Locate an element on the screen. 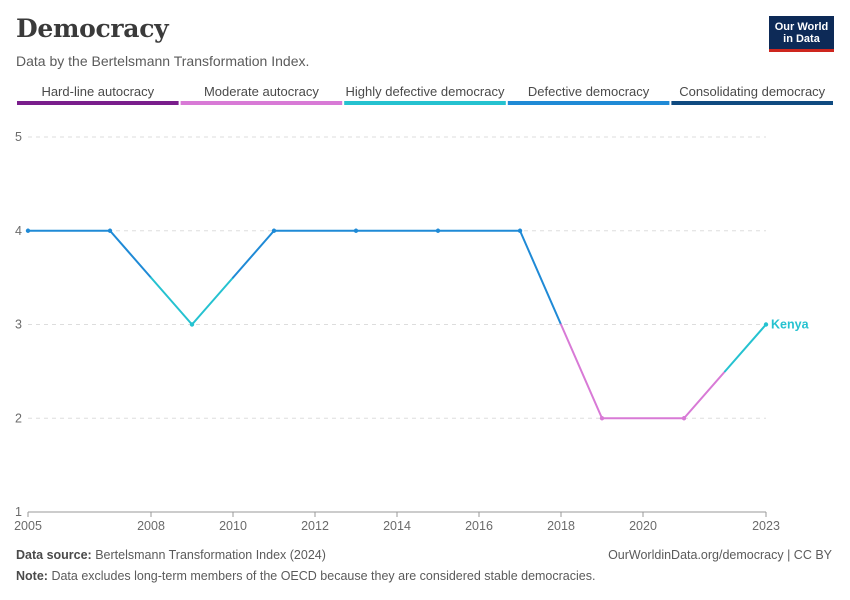 This screenshot has width=850, height=600. y-tick-label: 4 is located at coordinates (18, 231).